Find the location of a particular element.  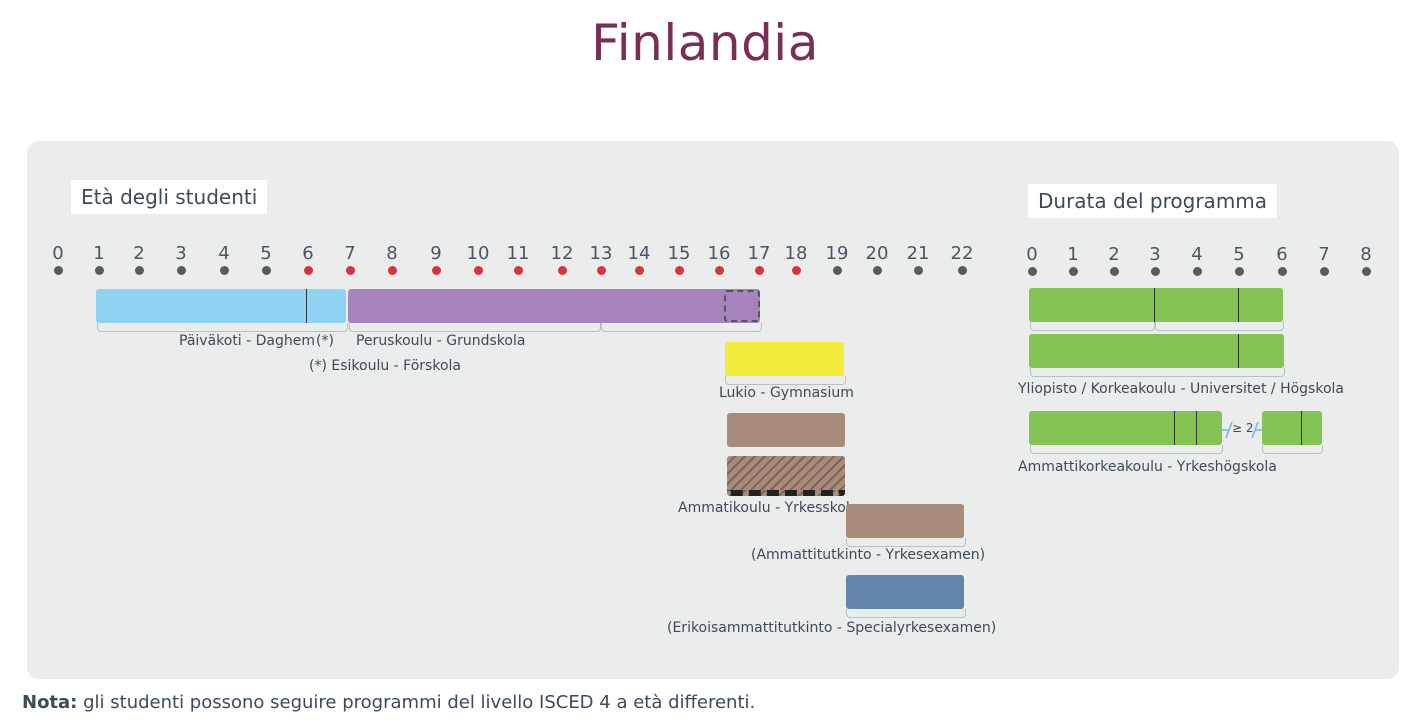

yliopisto-divider-master is located at coordinates (1238, 305).